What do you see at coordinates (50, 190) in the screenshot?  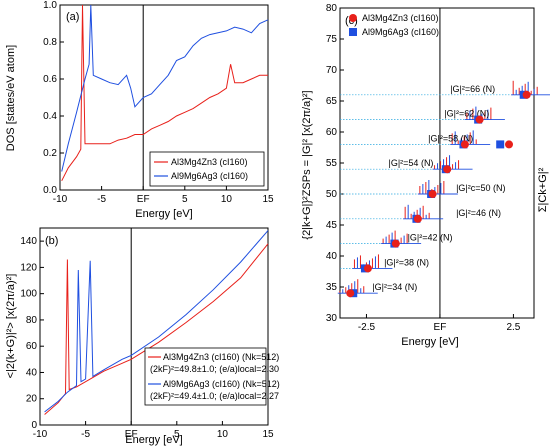 I see `panel-a-ytick-label: 0.0` at bounding box center [50, 190].